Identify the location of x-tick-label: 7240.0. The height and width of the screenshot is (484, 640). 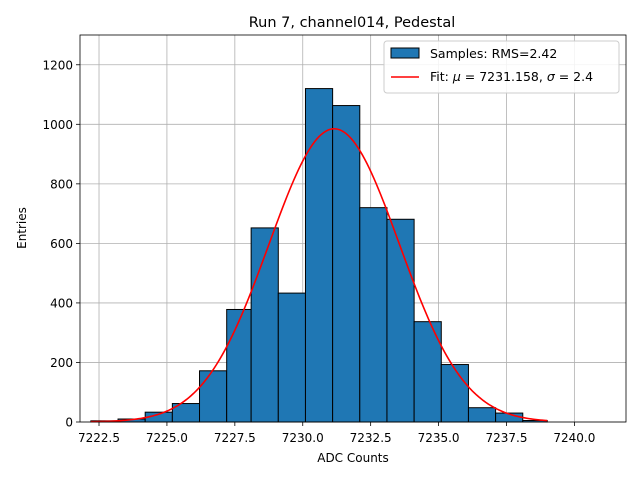
(574, 438).